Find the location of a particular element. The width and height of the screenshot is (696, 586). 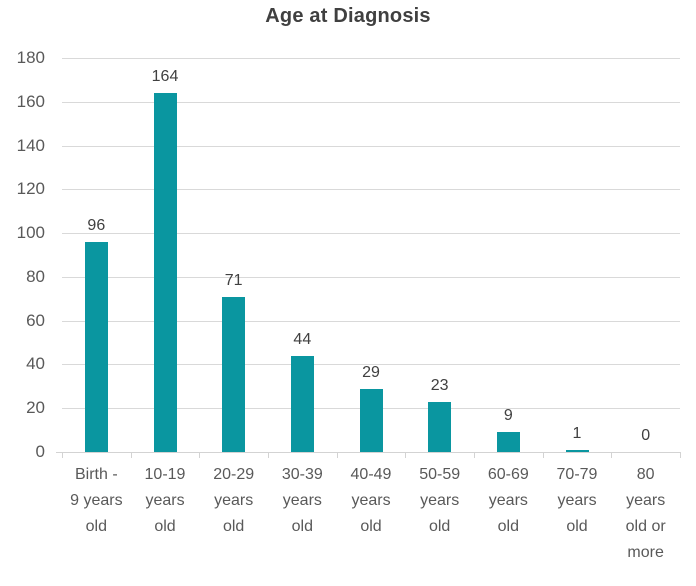

x-axis-category-label: 30-39 years old is located at coordinates (302, 501).